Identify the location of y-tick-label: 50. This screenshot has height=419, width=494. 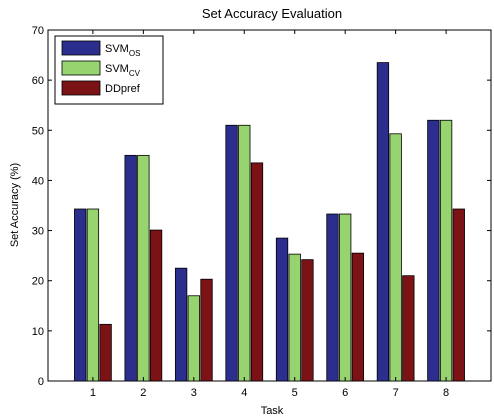
(38, 131).